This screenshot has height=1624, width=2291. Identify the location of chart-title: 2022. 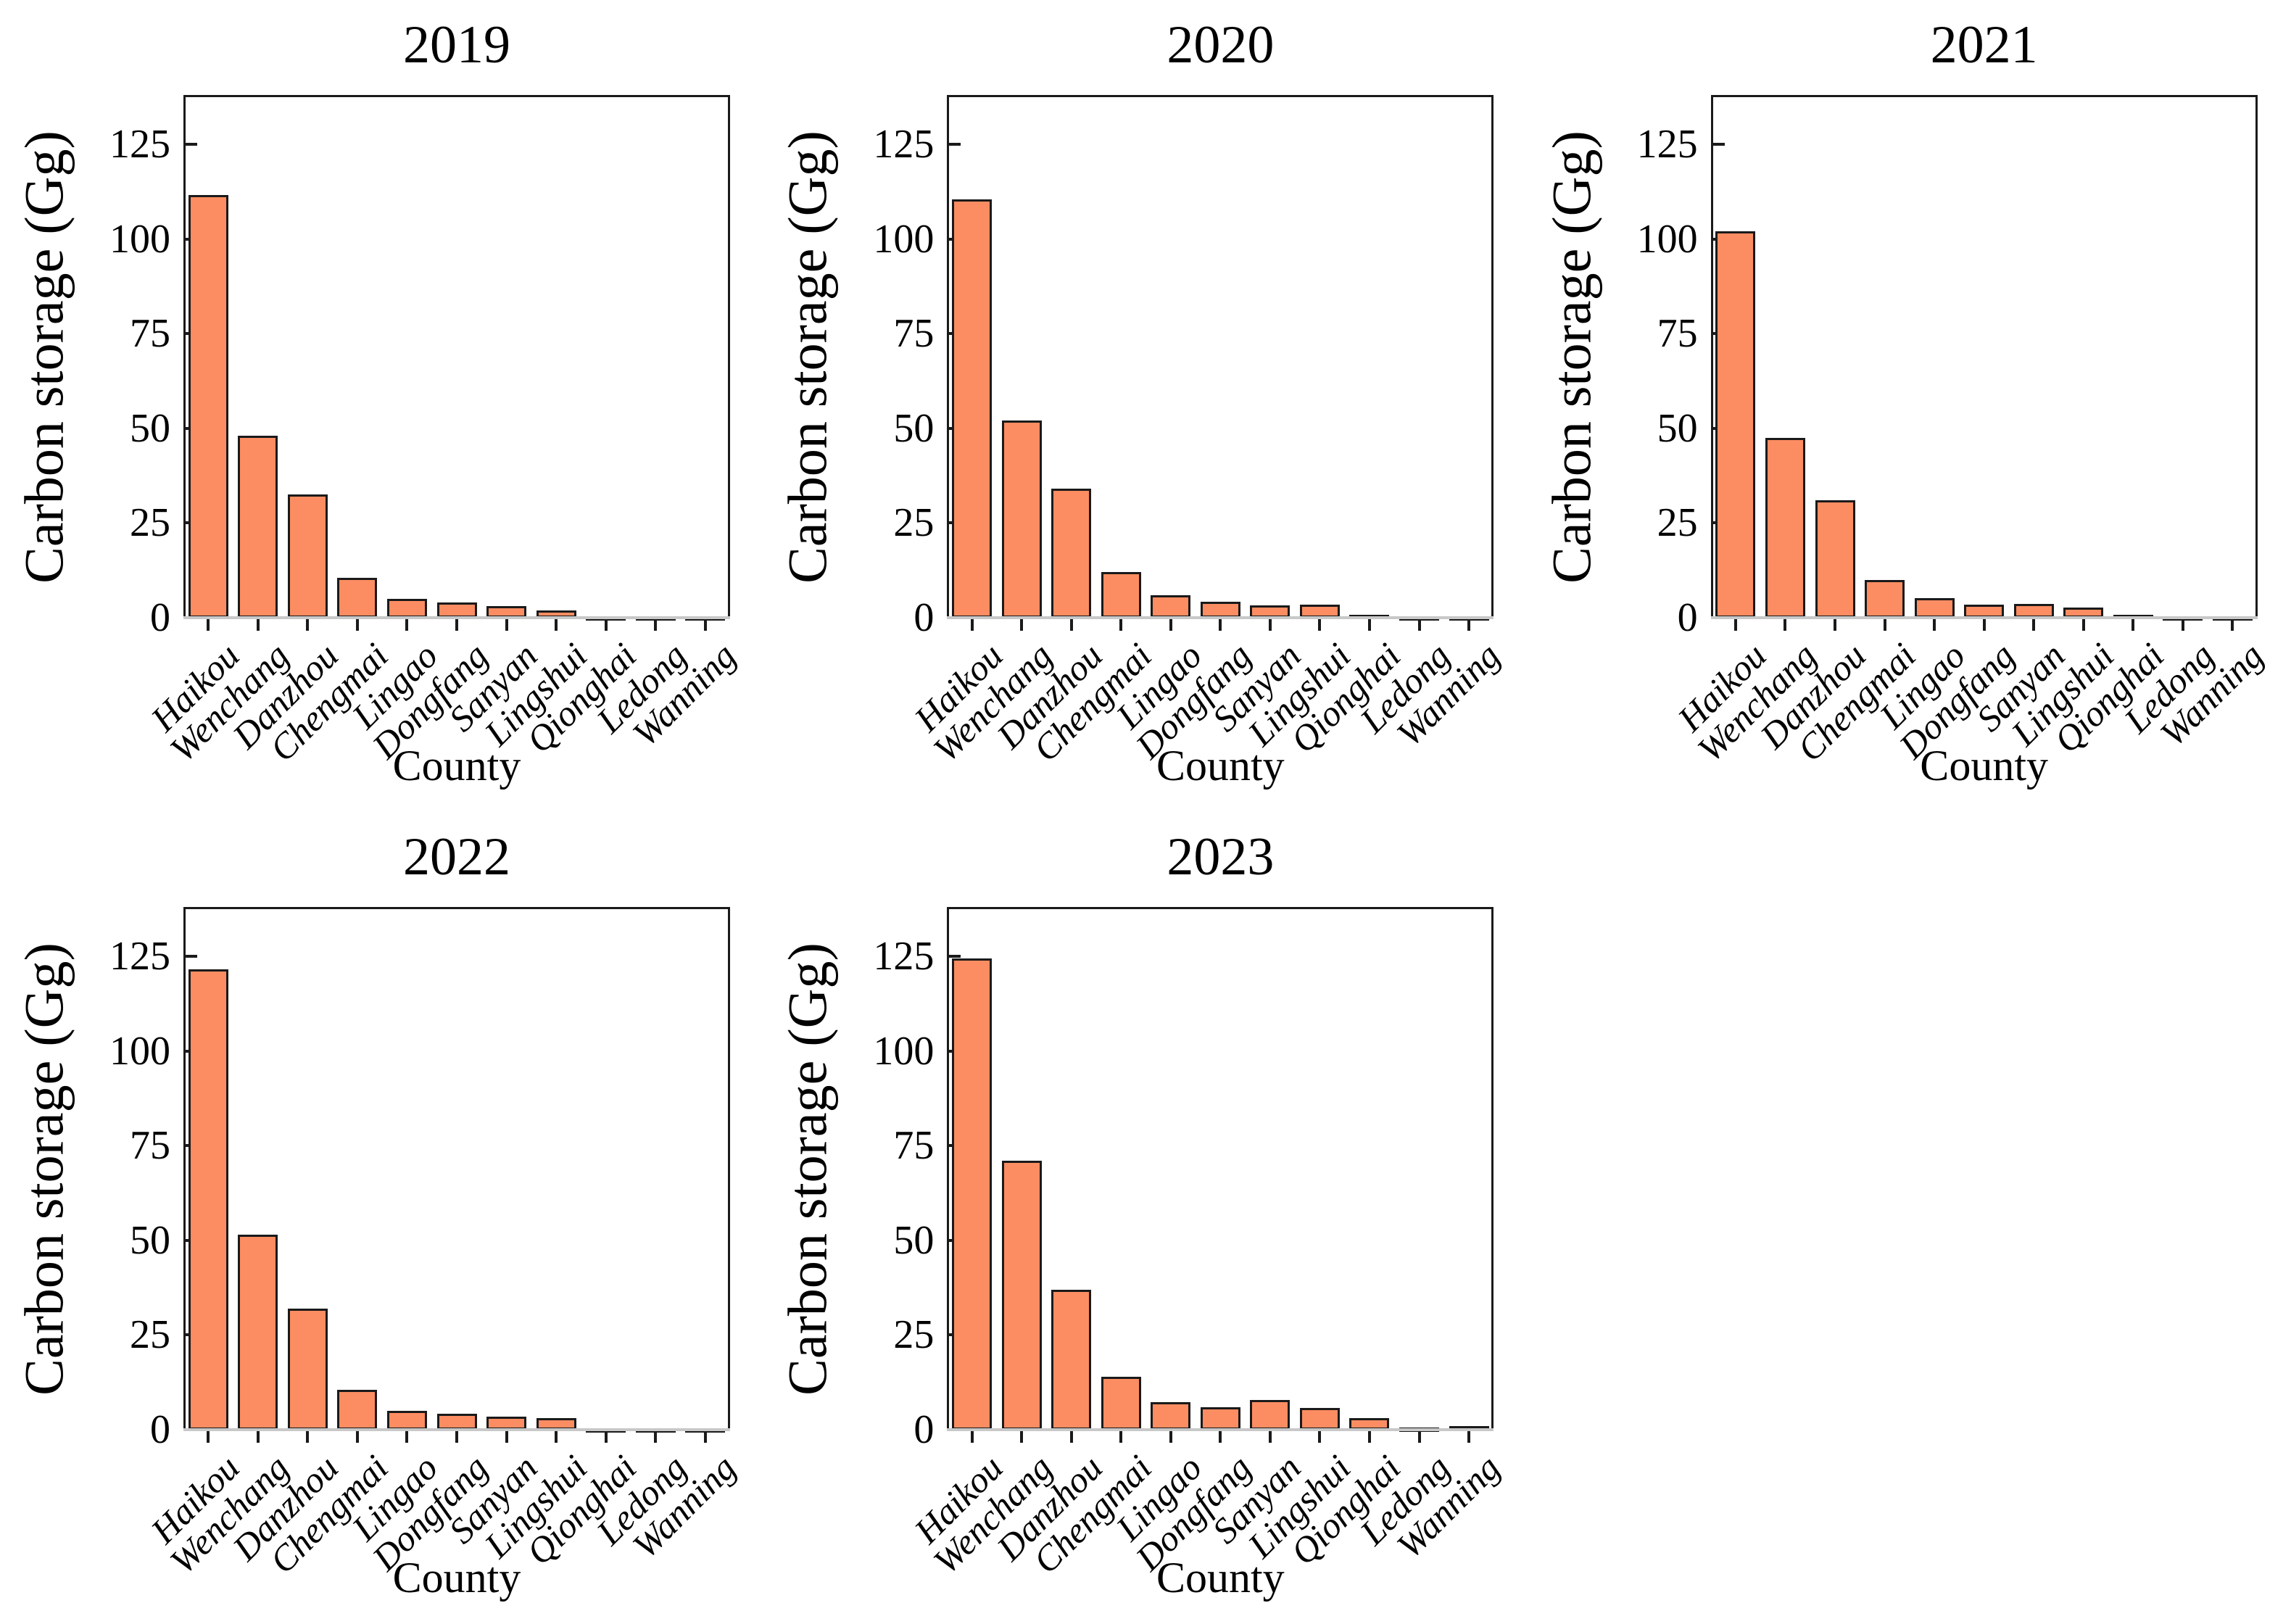
(456, 857).